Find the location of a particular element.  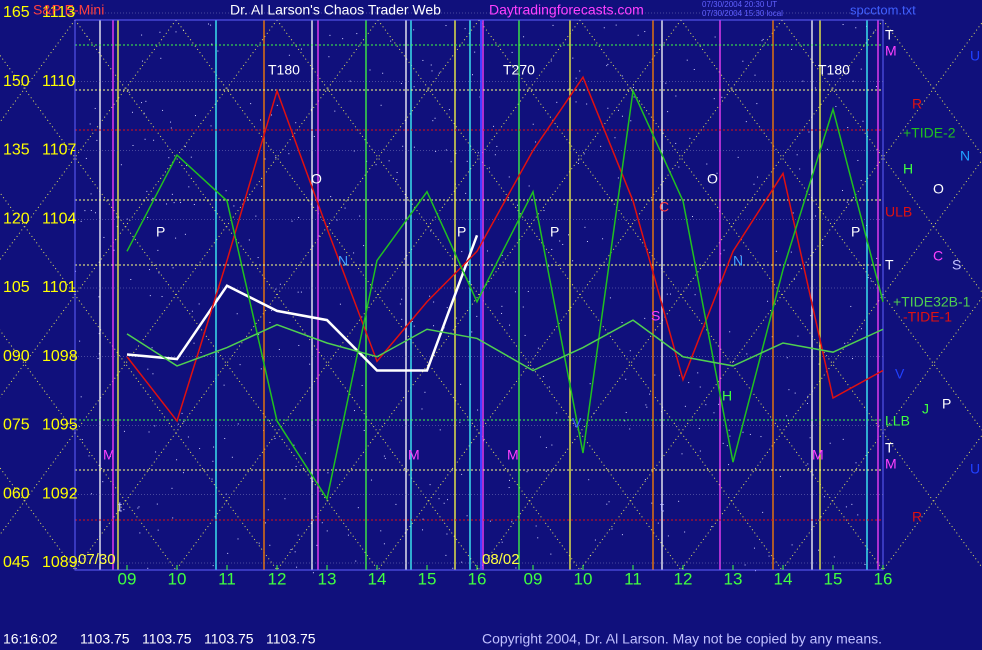

file-name: spcctom.txt is located at coordinates (883, 9).